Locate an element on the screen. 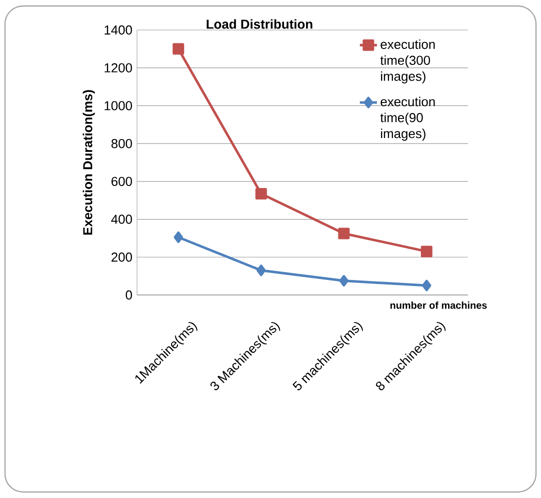 The height and width of the screenshot is (498, 541). y-tick-label: 200 is located at coordinates (122, 257).